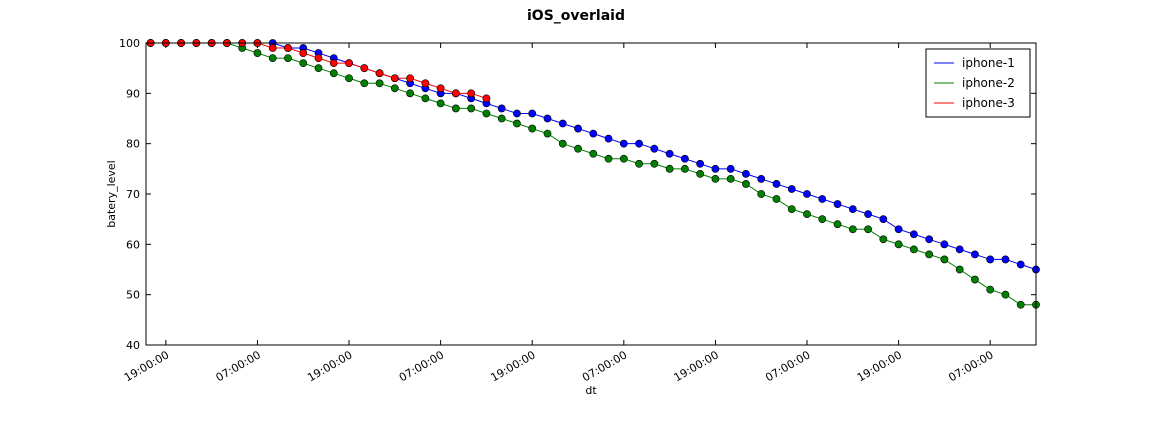 The image size is (1152, 432). I want to click on legend: iphone-1 iphone-2 iphone-3, so click(978, 83).